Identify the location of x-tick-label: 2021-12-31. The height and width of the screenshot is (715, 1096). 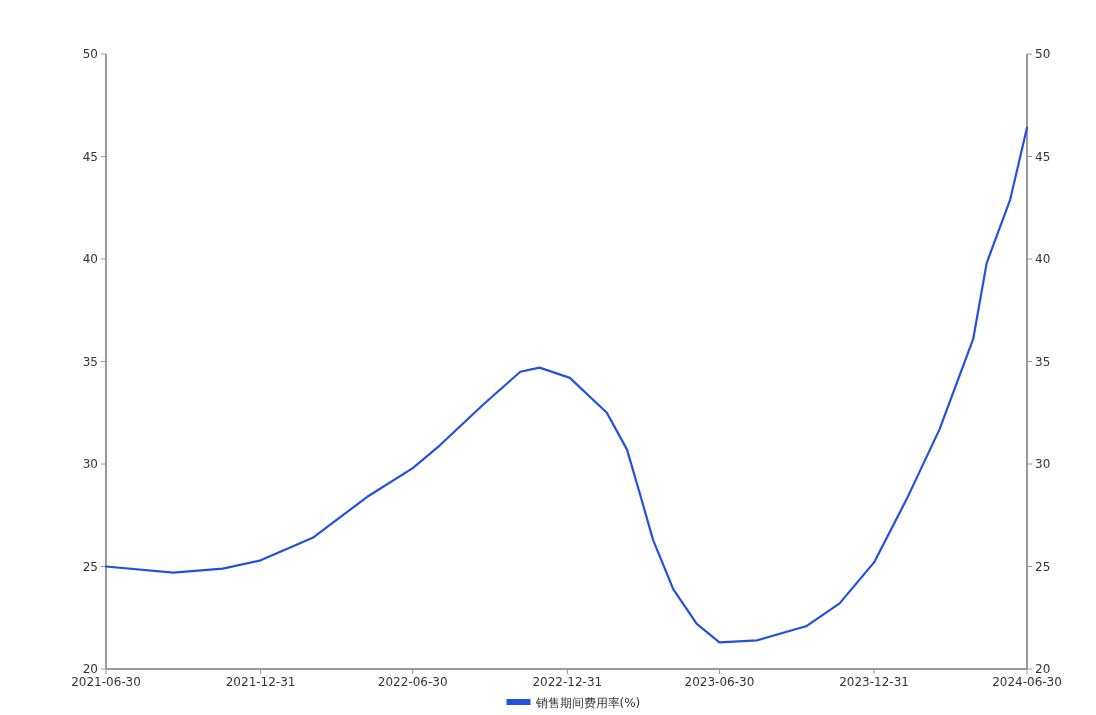
(260, 682).